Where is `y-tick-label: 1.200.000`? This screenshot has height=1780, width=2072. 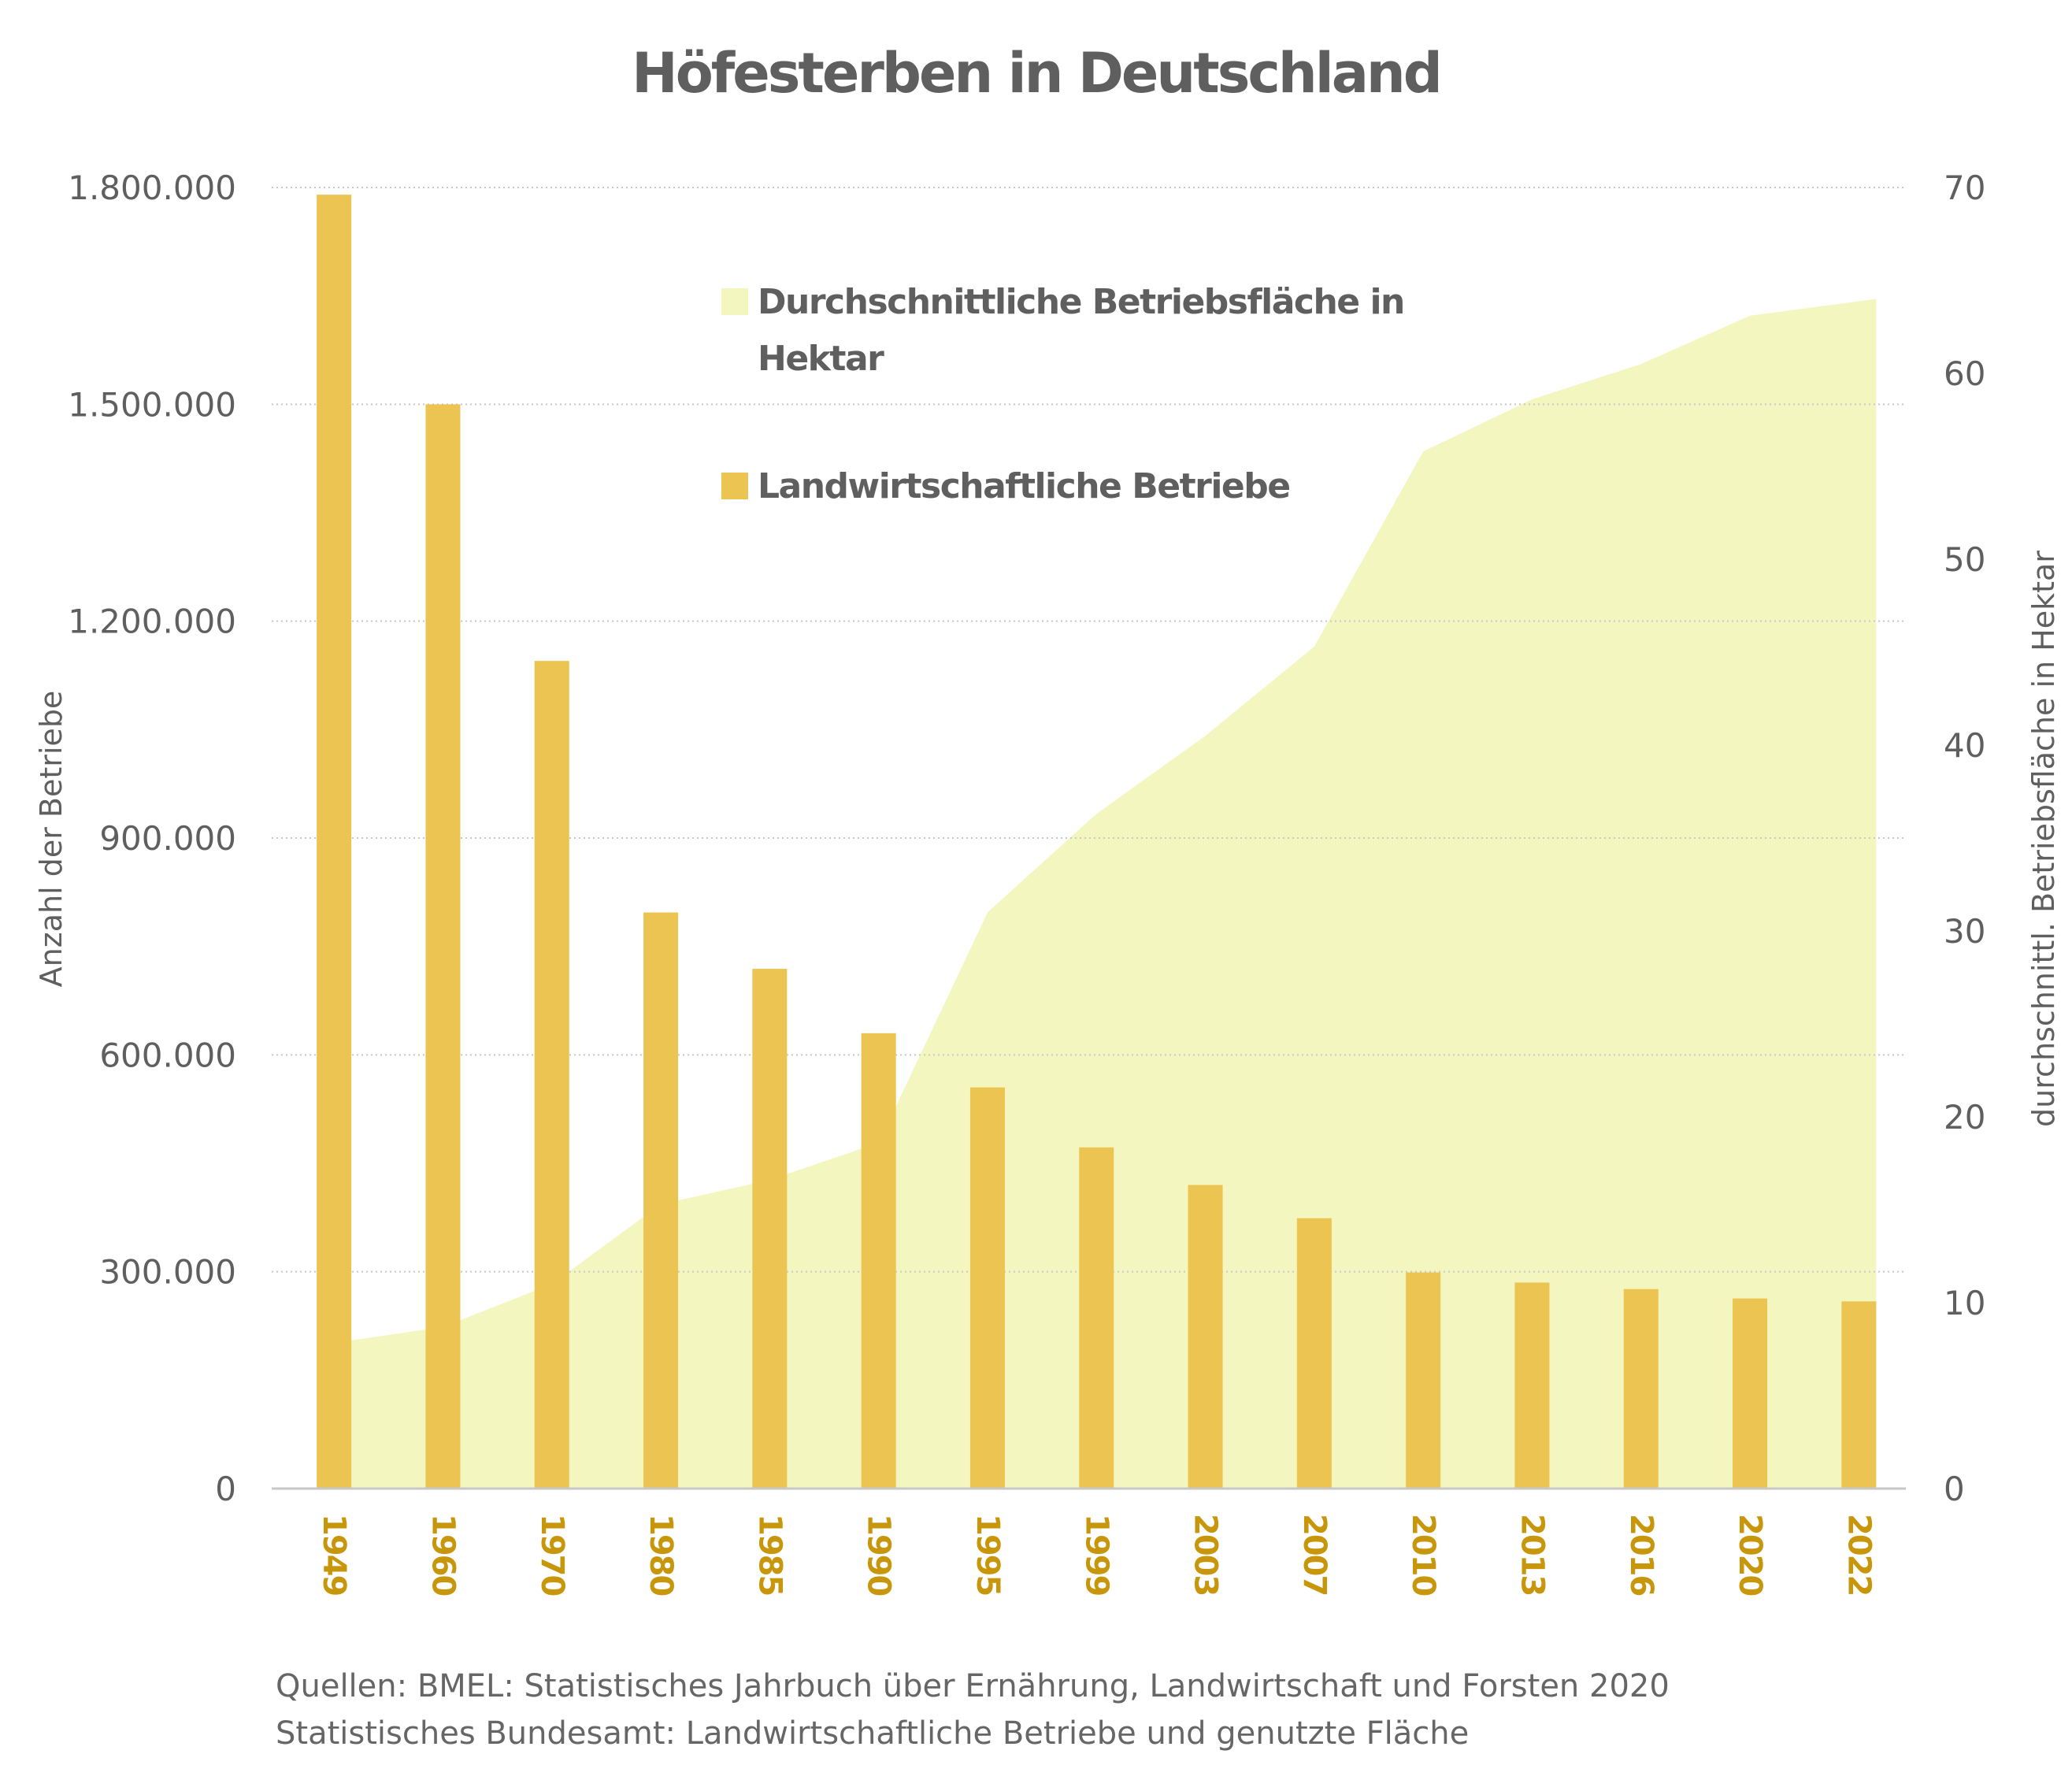 y-tick-label: 1.200.000 is located at coordinates (152, 622).